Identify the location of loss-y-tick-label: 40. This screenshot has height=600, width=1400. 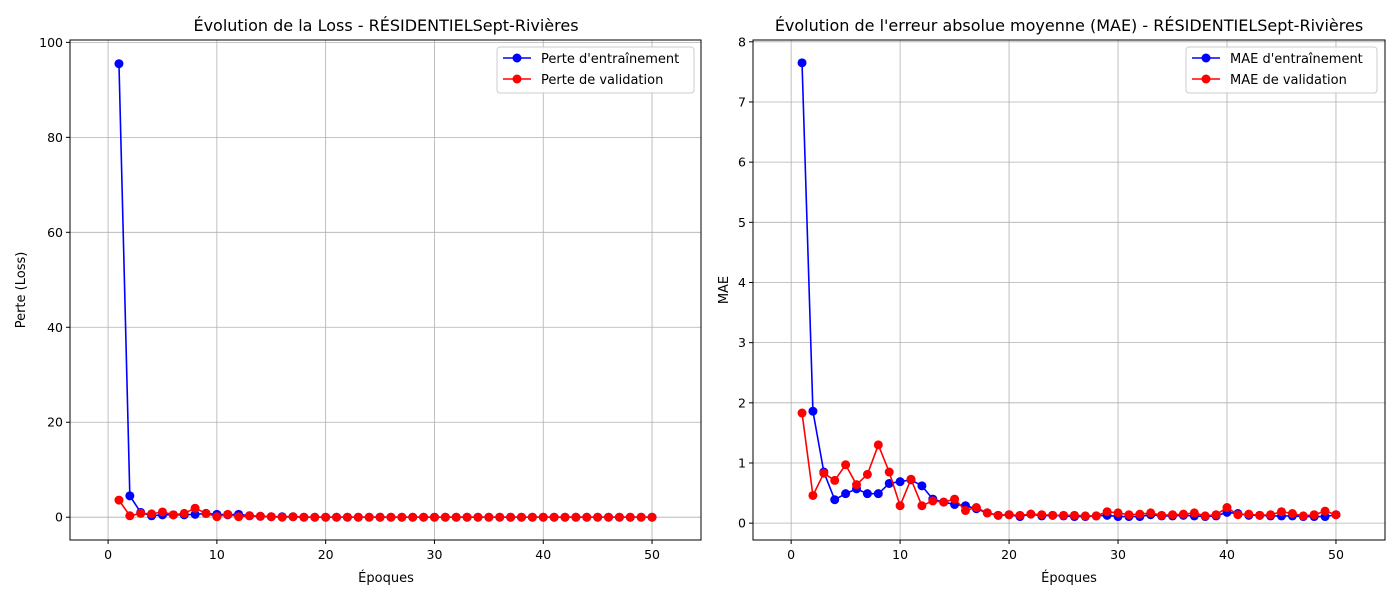
(55, 327).